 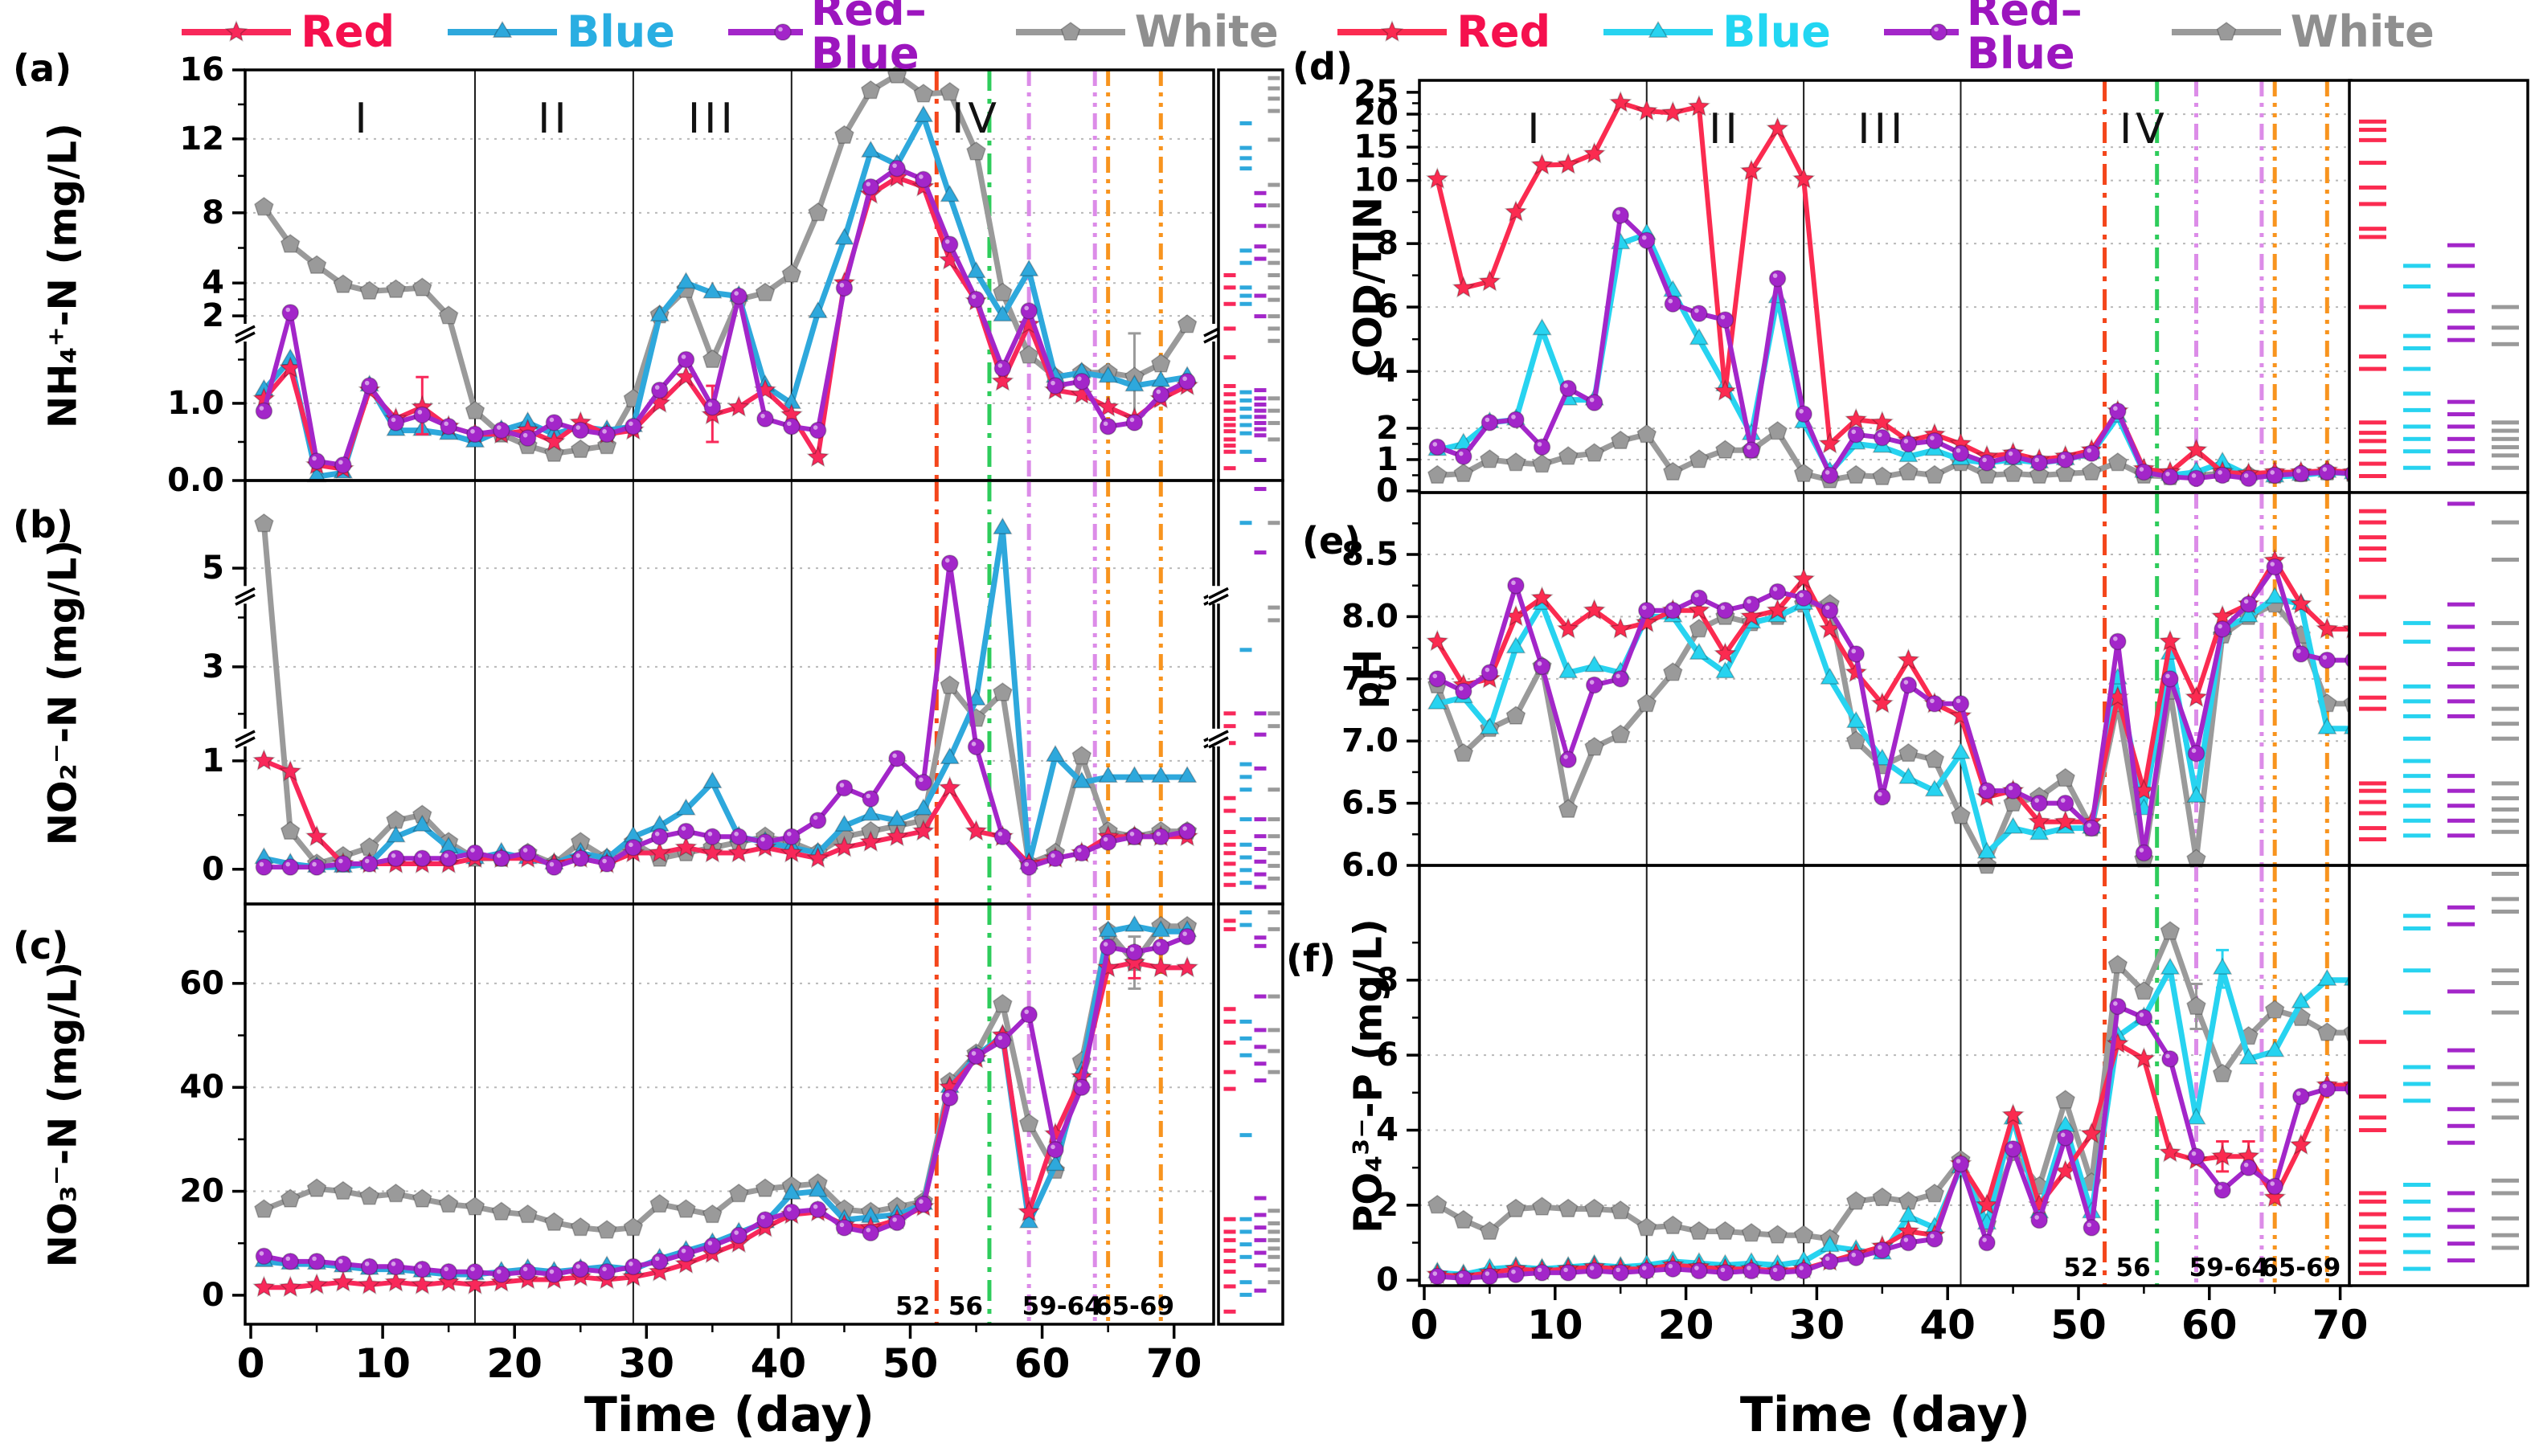 What do you see at coordinates (1895, 710) in the screenshot?
I see `series-redblue` at bounding box center [1895, 710].